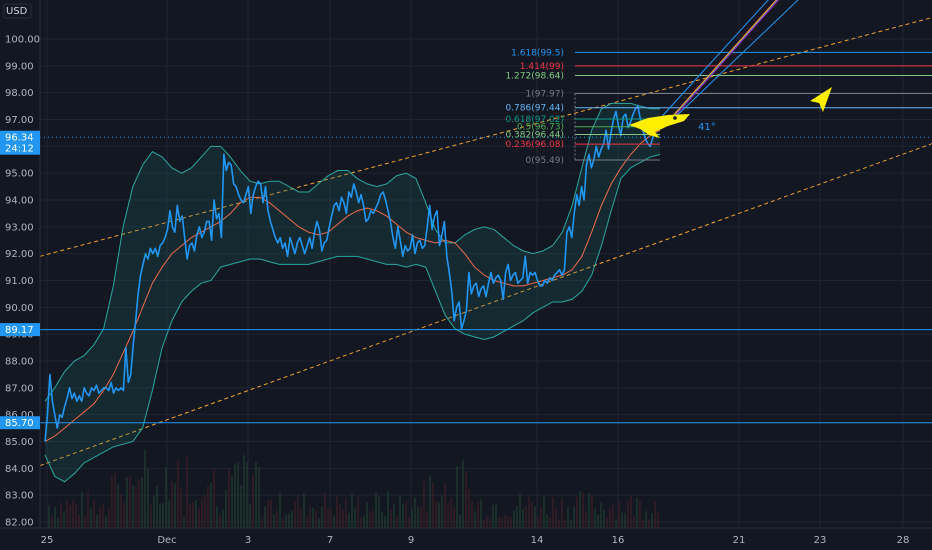 The image size is (932, 550). Describe the element at coordinates (47, 540) in the screenshot. I see `time-tick-label: 25` at that location.